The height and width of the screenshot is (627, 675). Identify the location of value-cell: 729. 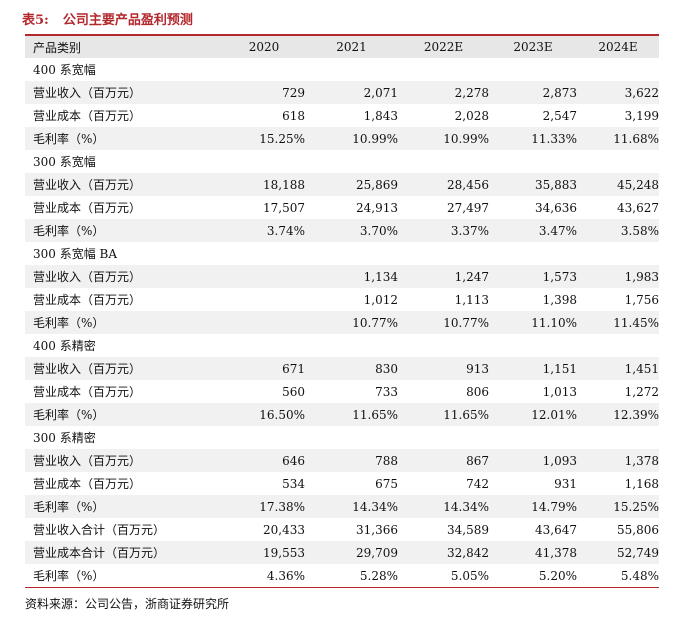
(293, 92).